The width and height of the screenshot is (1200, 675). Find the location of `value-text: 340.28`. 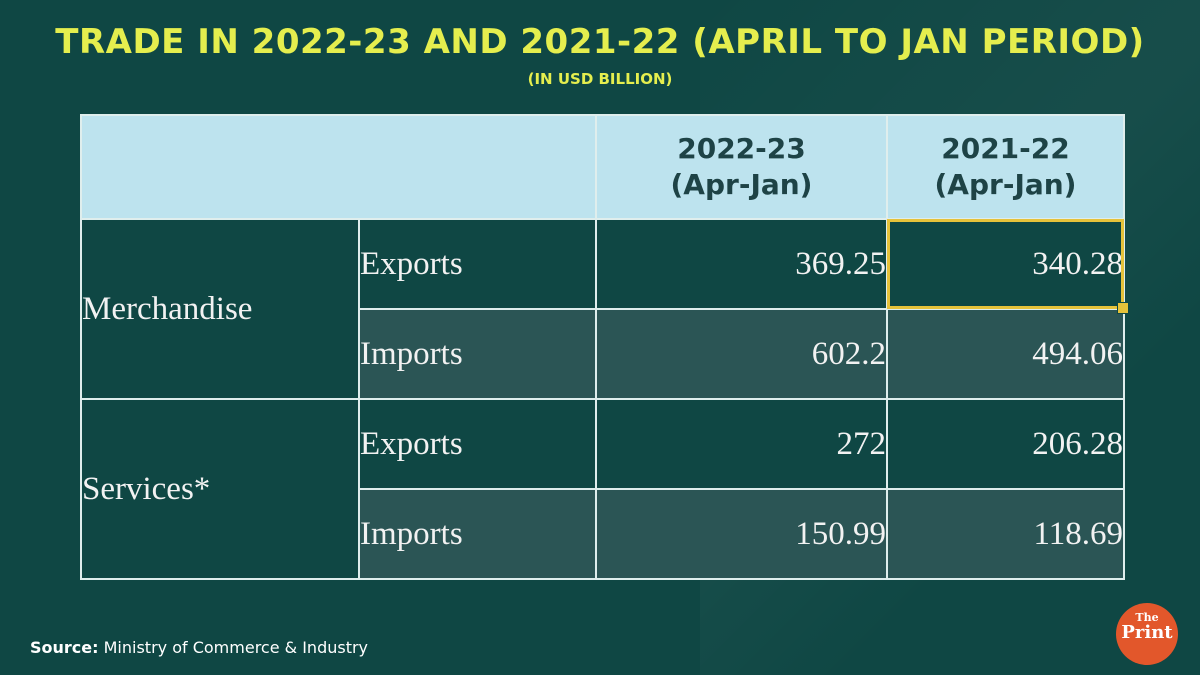

value-text: 340.28 is located at coordinates (1077, 263).